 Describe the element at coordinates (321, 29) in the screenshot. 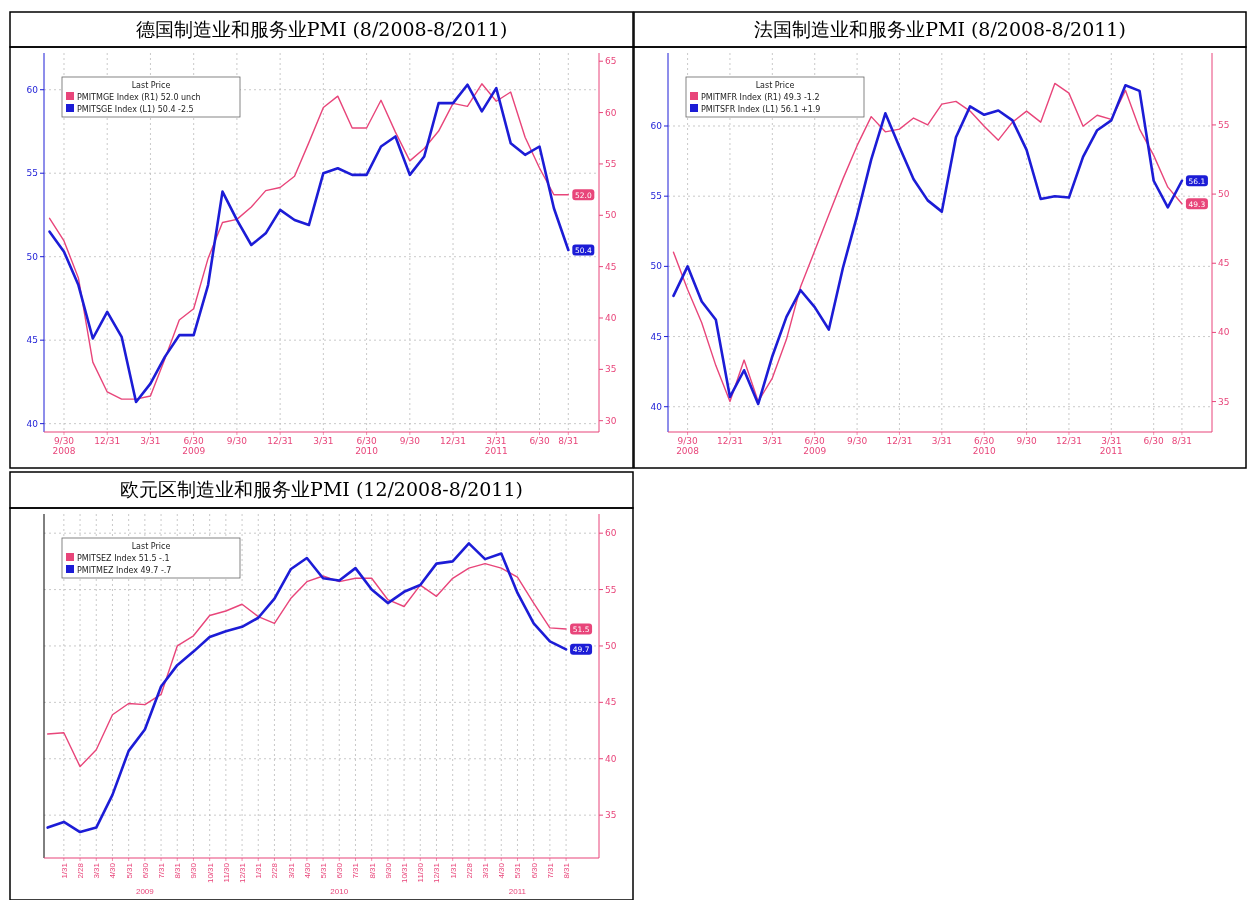

I see `chart-title: 德国制造业和服务业PMI (8/2008-8/2011)` at that location.